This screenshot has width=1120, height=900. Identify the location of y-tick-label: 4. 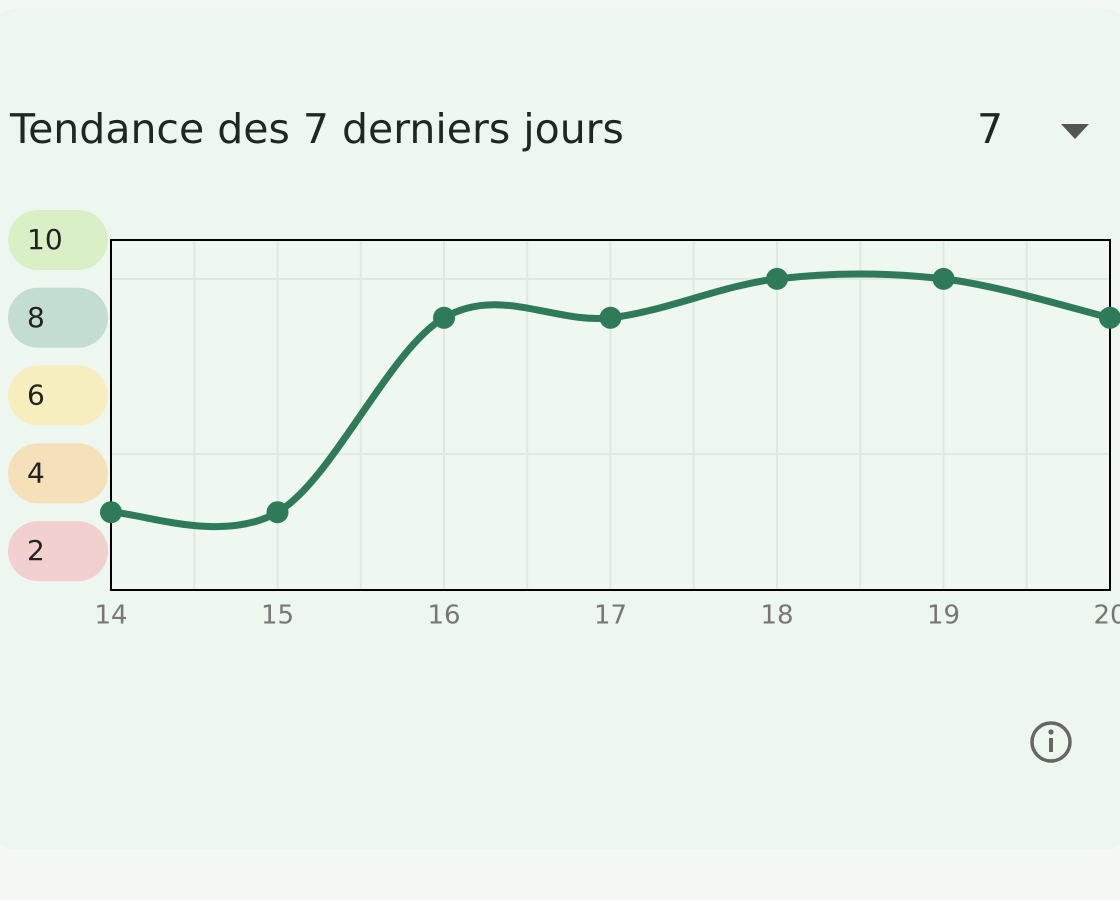
(36, 472).